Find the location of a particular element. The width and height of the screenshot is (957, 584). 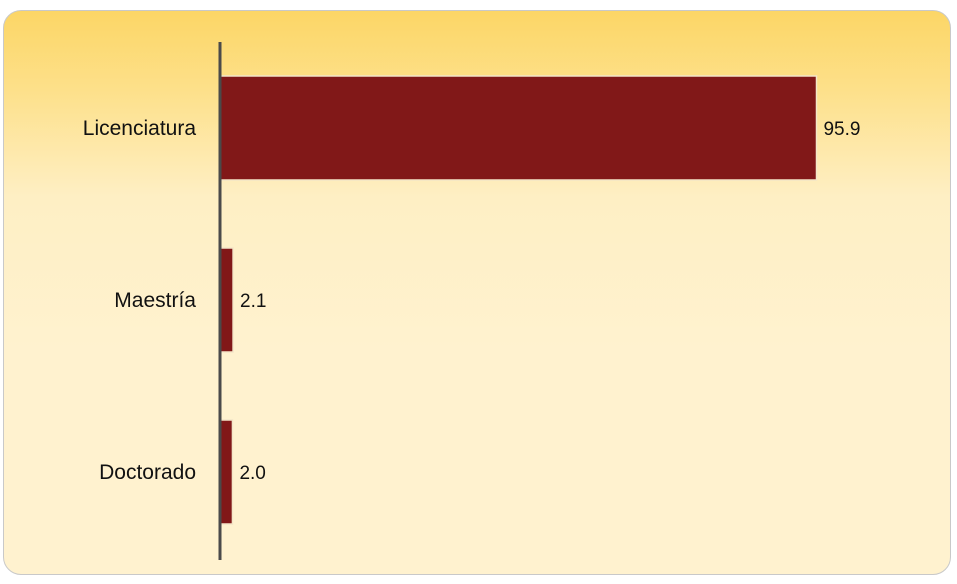

category-label-doctorado: Doctorado is located at coordinates (147, 472).